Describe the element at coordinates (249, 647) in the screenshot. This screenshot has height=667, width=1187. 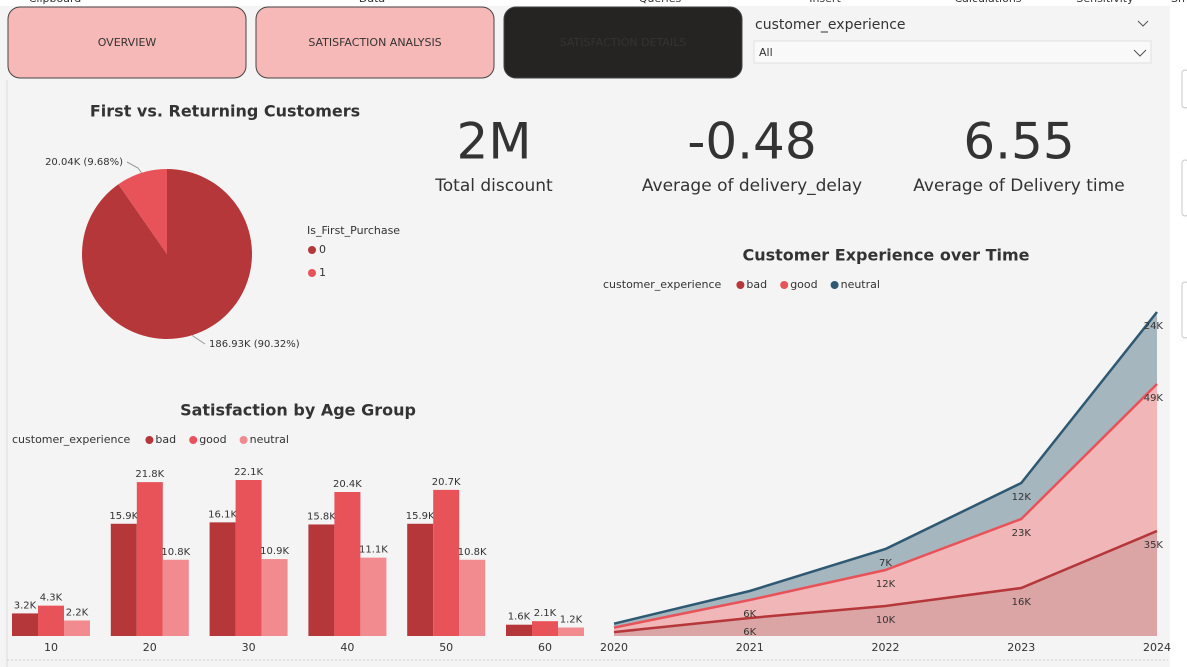
I see `x-tick-label: 30` at that location.